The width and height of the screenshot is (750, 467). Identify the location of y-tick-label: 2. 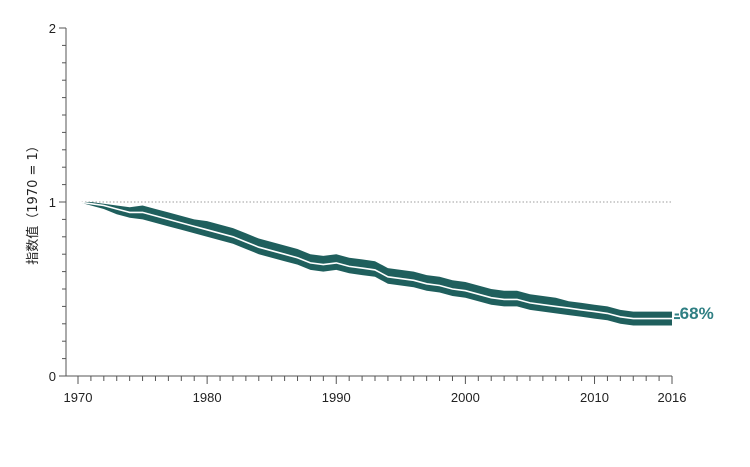
(52, 28).